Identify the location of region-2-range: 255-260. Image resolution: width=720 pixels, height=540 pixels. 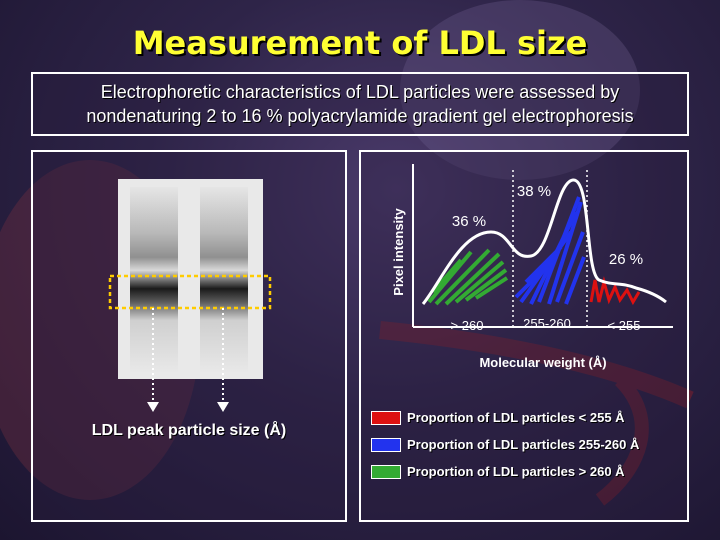
(547, 323).